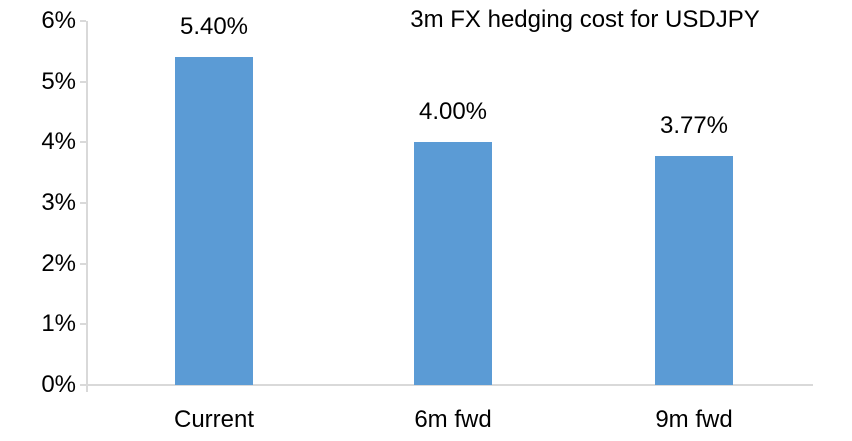  What do you see at coordinates (58, 142) in the screenshot?
I see `y-axis-tick-label: 4%` at bounding box center [58, 142].